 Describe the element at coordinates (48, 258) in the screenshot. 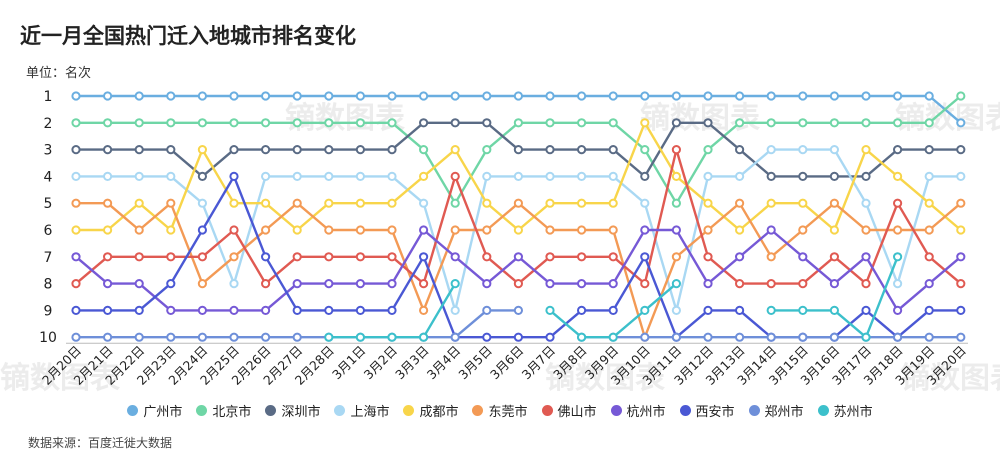

I see `y-tick-label: 7` at that location.